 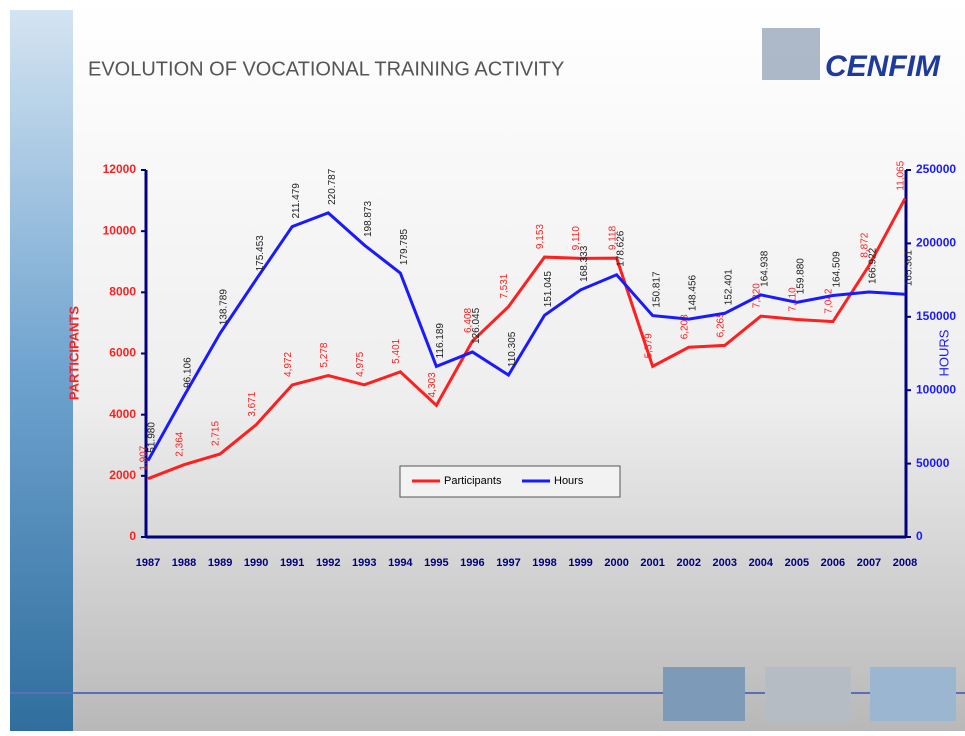 What do you see at coordinates (792, 299) in the screenshot?
I see `data-label: 7,110` at bounding box center [792, 299].